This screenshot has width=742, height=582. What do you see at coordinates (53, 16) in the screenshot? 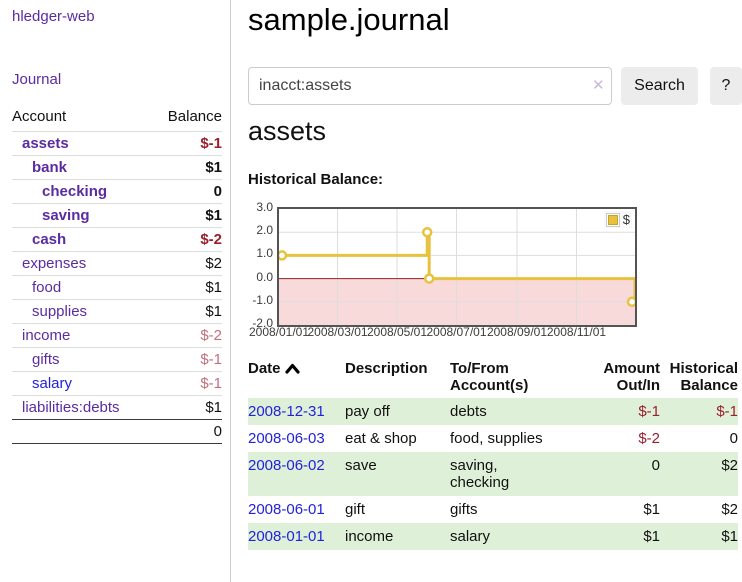
I see `app-title-link: hledger-web` at bounding box center [53, 16].